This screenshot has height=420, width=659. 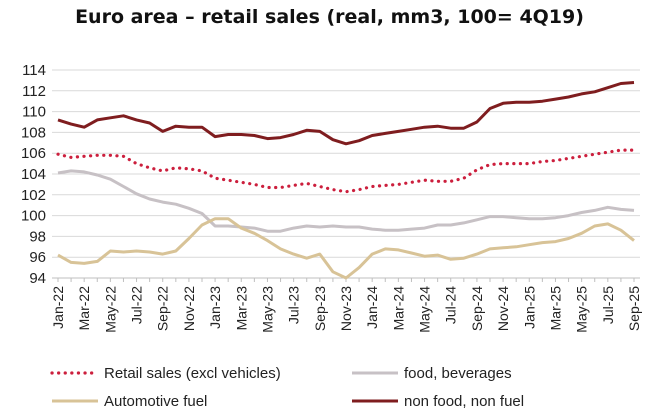 What do you see at coordinates (192, 373) in the screenshot?
I see `legend-label-retail-sales-excl-vehicles: Retail sales (excl vehicles)` at bounding box center [192, 373].